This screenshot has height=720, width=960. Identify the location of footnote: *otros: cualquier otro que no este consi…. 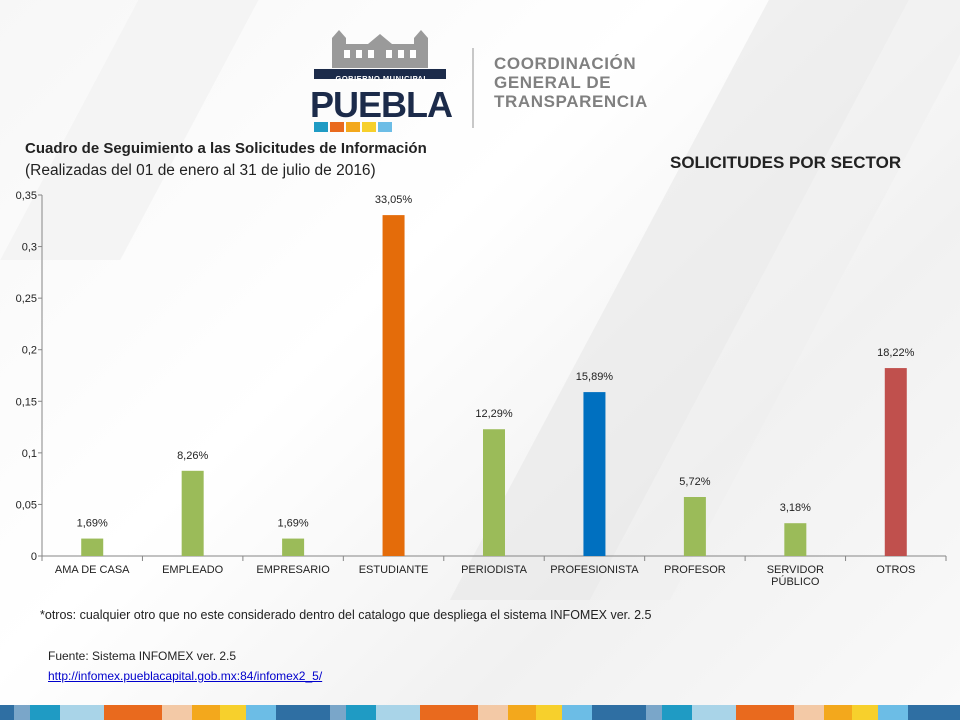
(346, 615).